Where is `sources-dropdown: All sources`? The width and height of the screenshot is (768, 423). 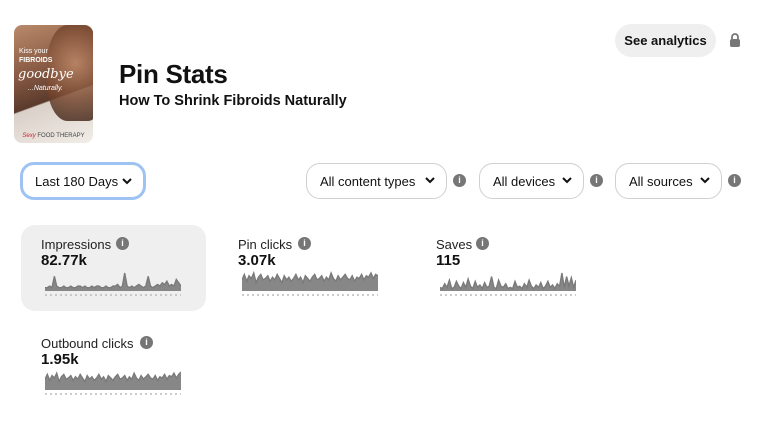 sources-dropdown: All sources is located at coordinates (668, 181).